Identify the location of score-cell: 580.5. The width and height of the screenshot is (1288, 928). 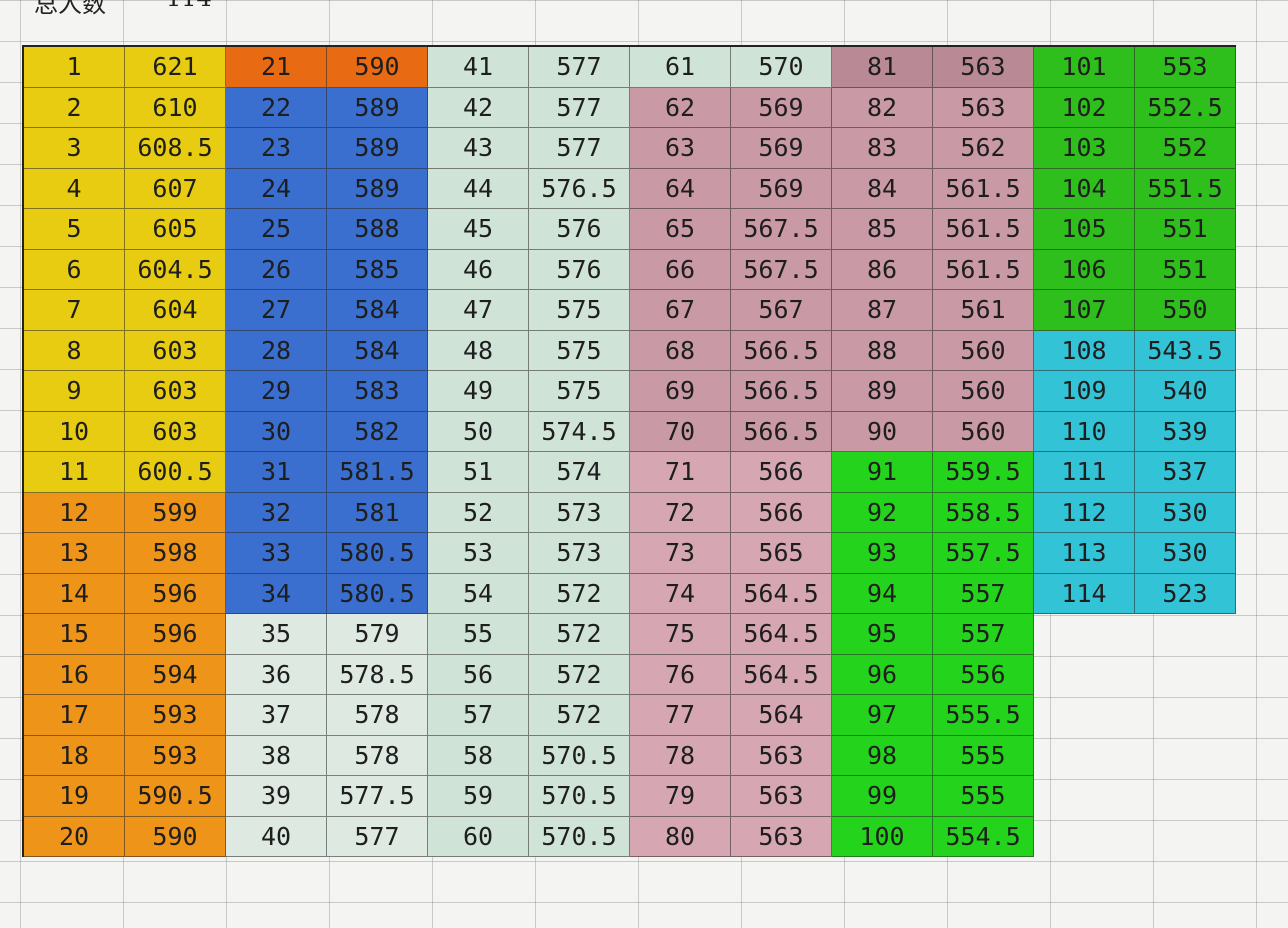
(377, 593).